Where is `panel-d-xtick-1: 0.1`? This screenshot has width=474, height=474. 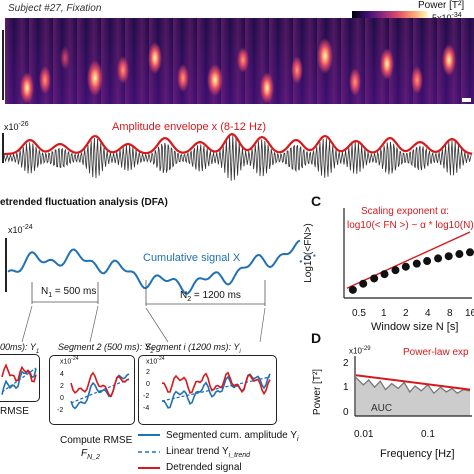
panel-d-xtick-1: 0.1 is located at coordinates (428, 434).